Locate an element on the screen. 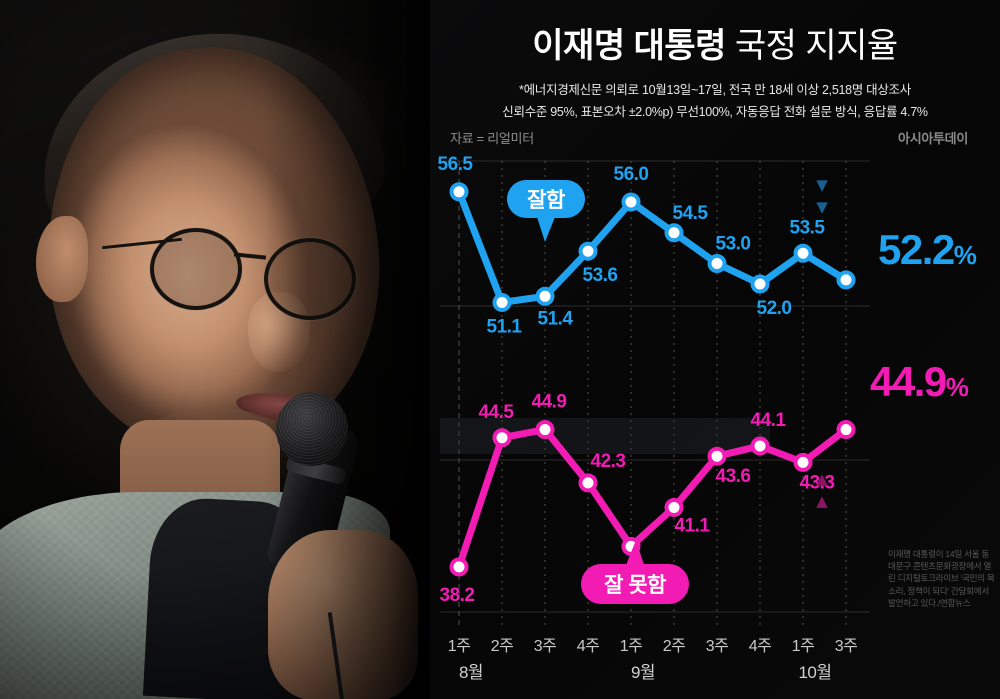 This screenshot has height=699, width=1000. data-label: 56.0 is located at coordinates (631, 174).